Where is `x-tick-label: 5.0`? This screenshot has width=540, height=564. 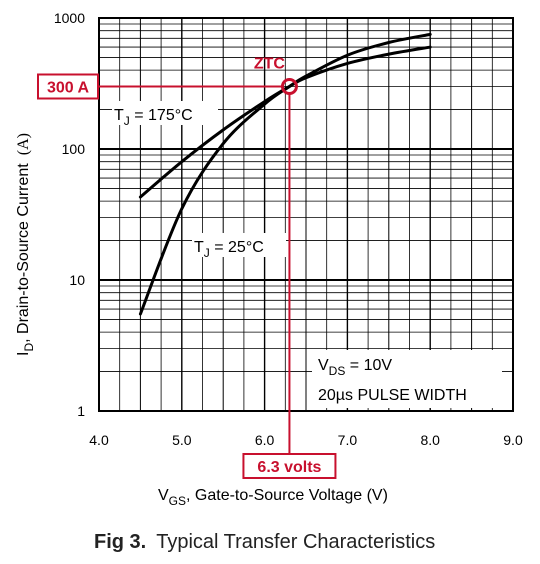
x-tick-label: 5.0 is located at coordinates (182, 440).